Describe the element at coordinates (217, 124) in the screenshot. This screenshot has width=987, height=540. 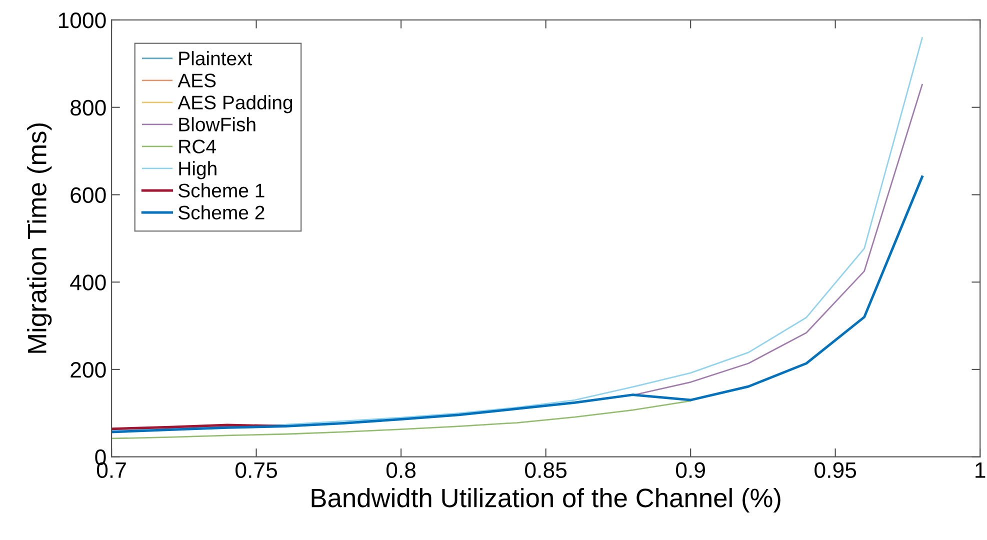
I see `legend-label: BlowFish` at that location.